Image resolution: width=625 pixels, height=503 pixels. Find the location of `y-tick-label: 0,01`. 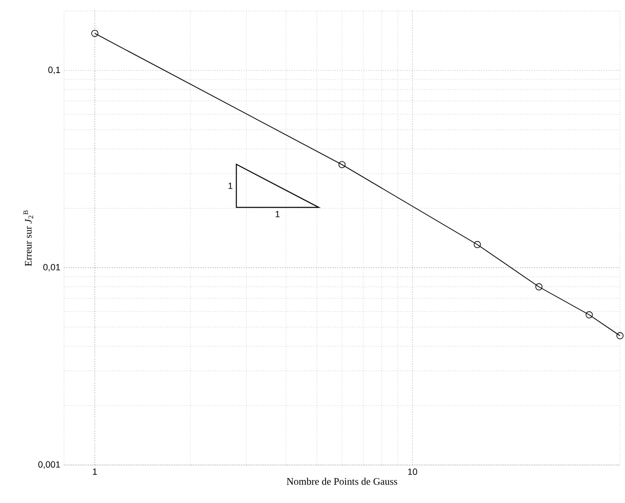

y-tick-label: 0,01 is located at coordinates (51, 268).